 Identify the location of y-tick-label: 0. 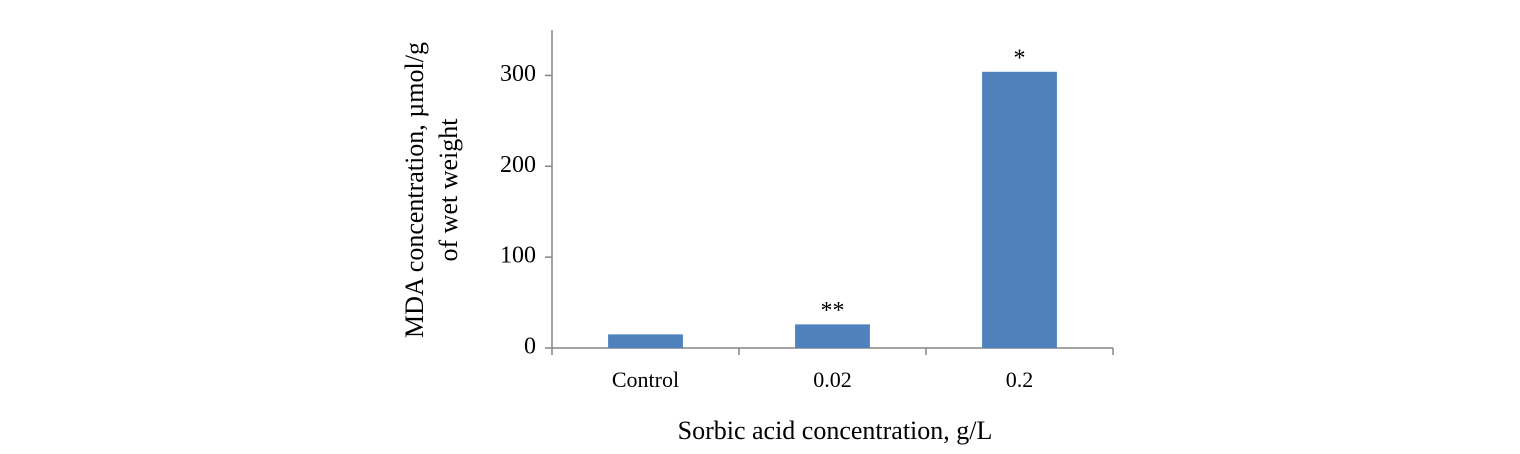
(530, 347).